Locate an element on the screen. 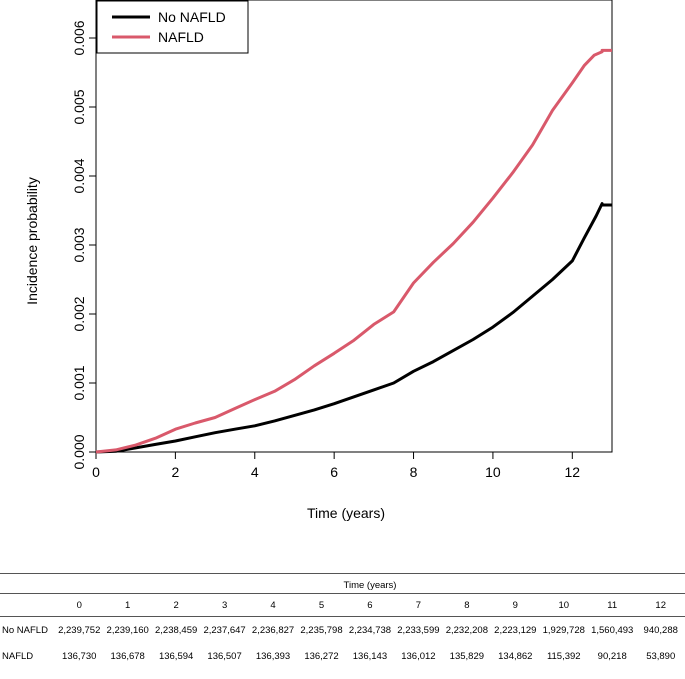  y-axis-label: Incidence probability is located at coordinates (32, 241).